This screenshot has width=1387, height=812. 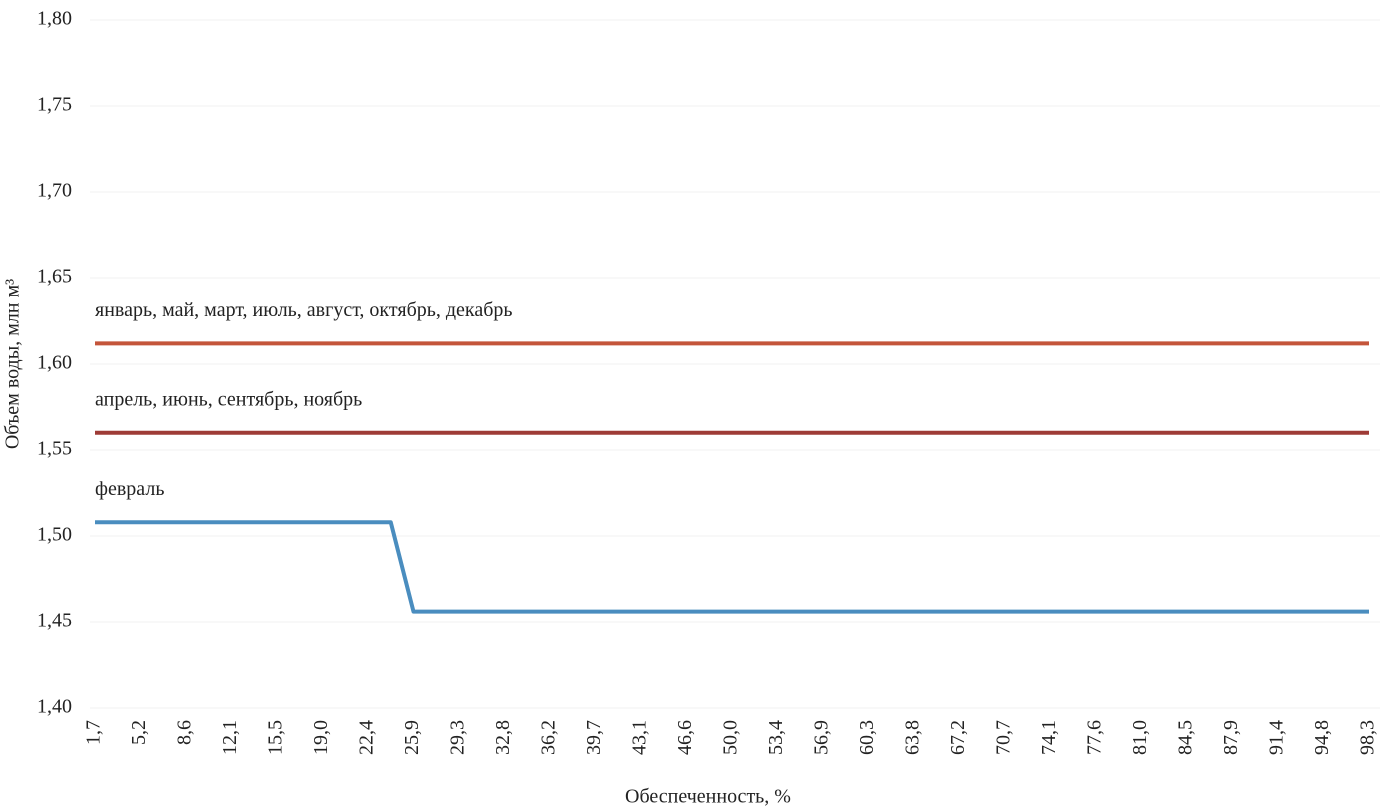 What do you see at coordinates (1186, 737) in the screenshot?
I see `x-tick-label: 84,5` at bounding box center [1186, 737].